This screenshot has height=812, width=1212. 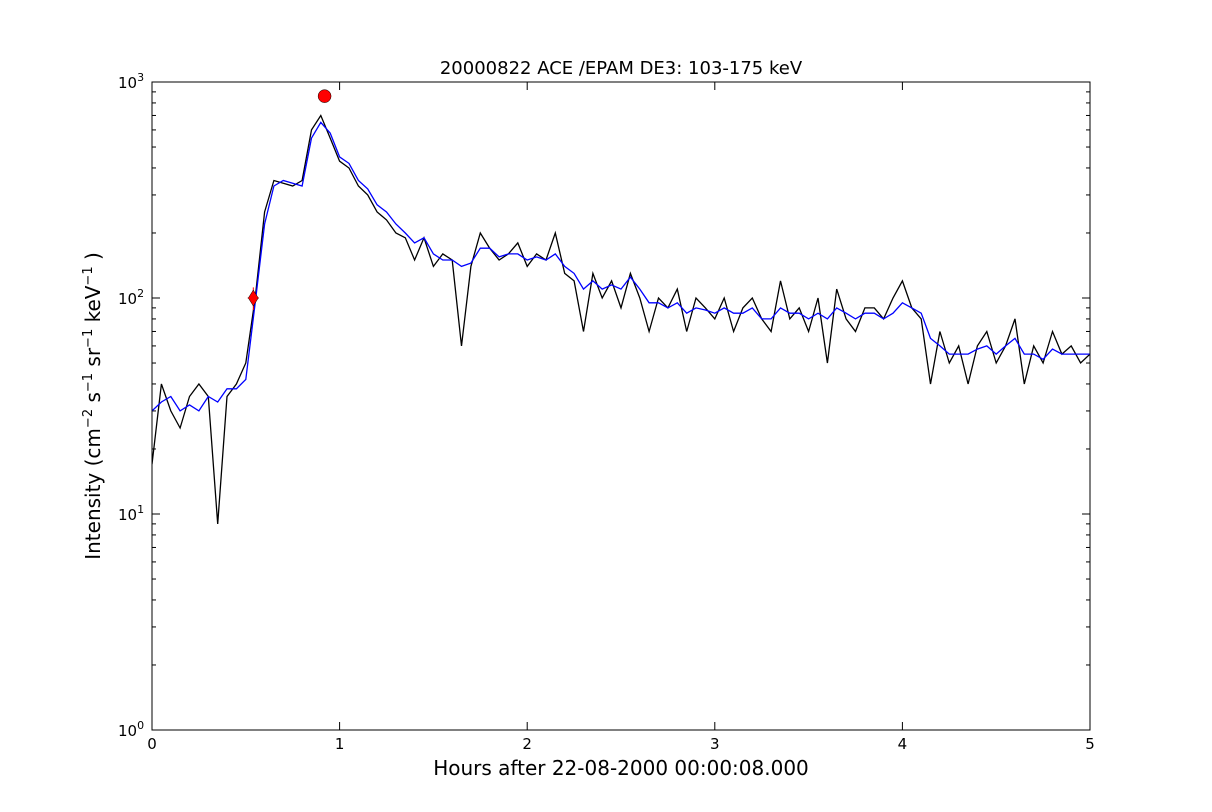 I want to click on y-tick-exponent: 3, so click(x=140, y=77).